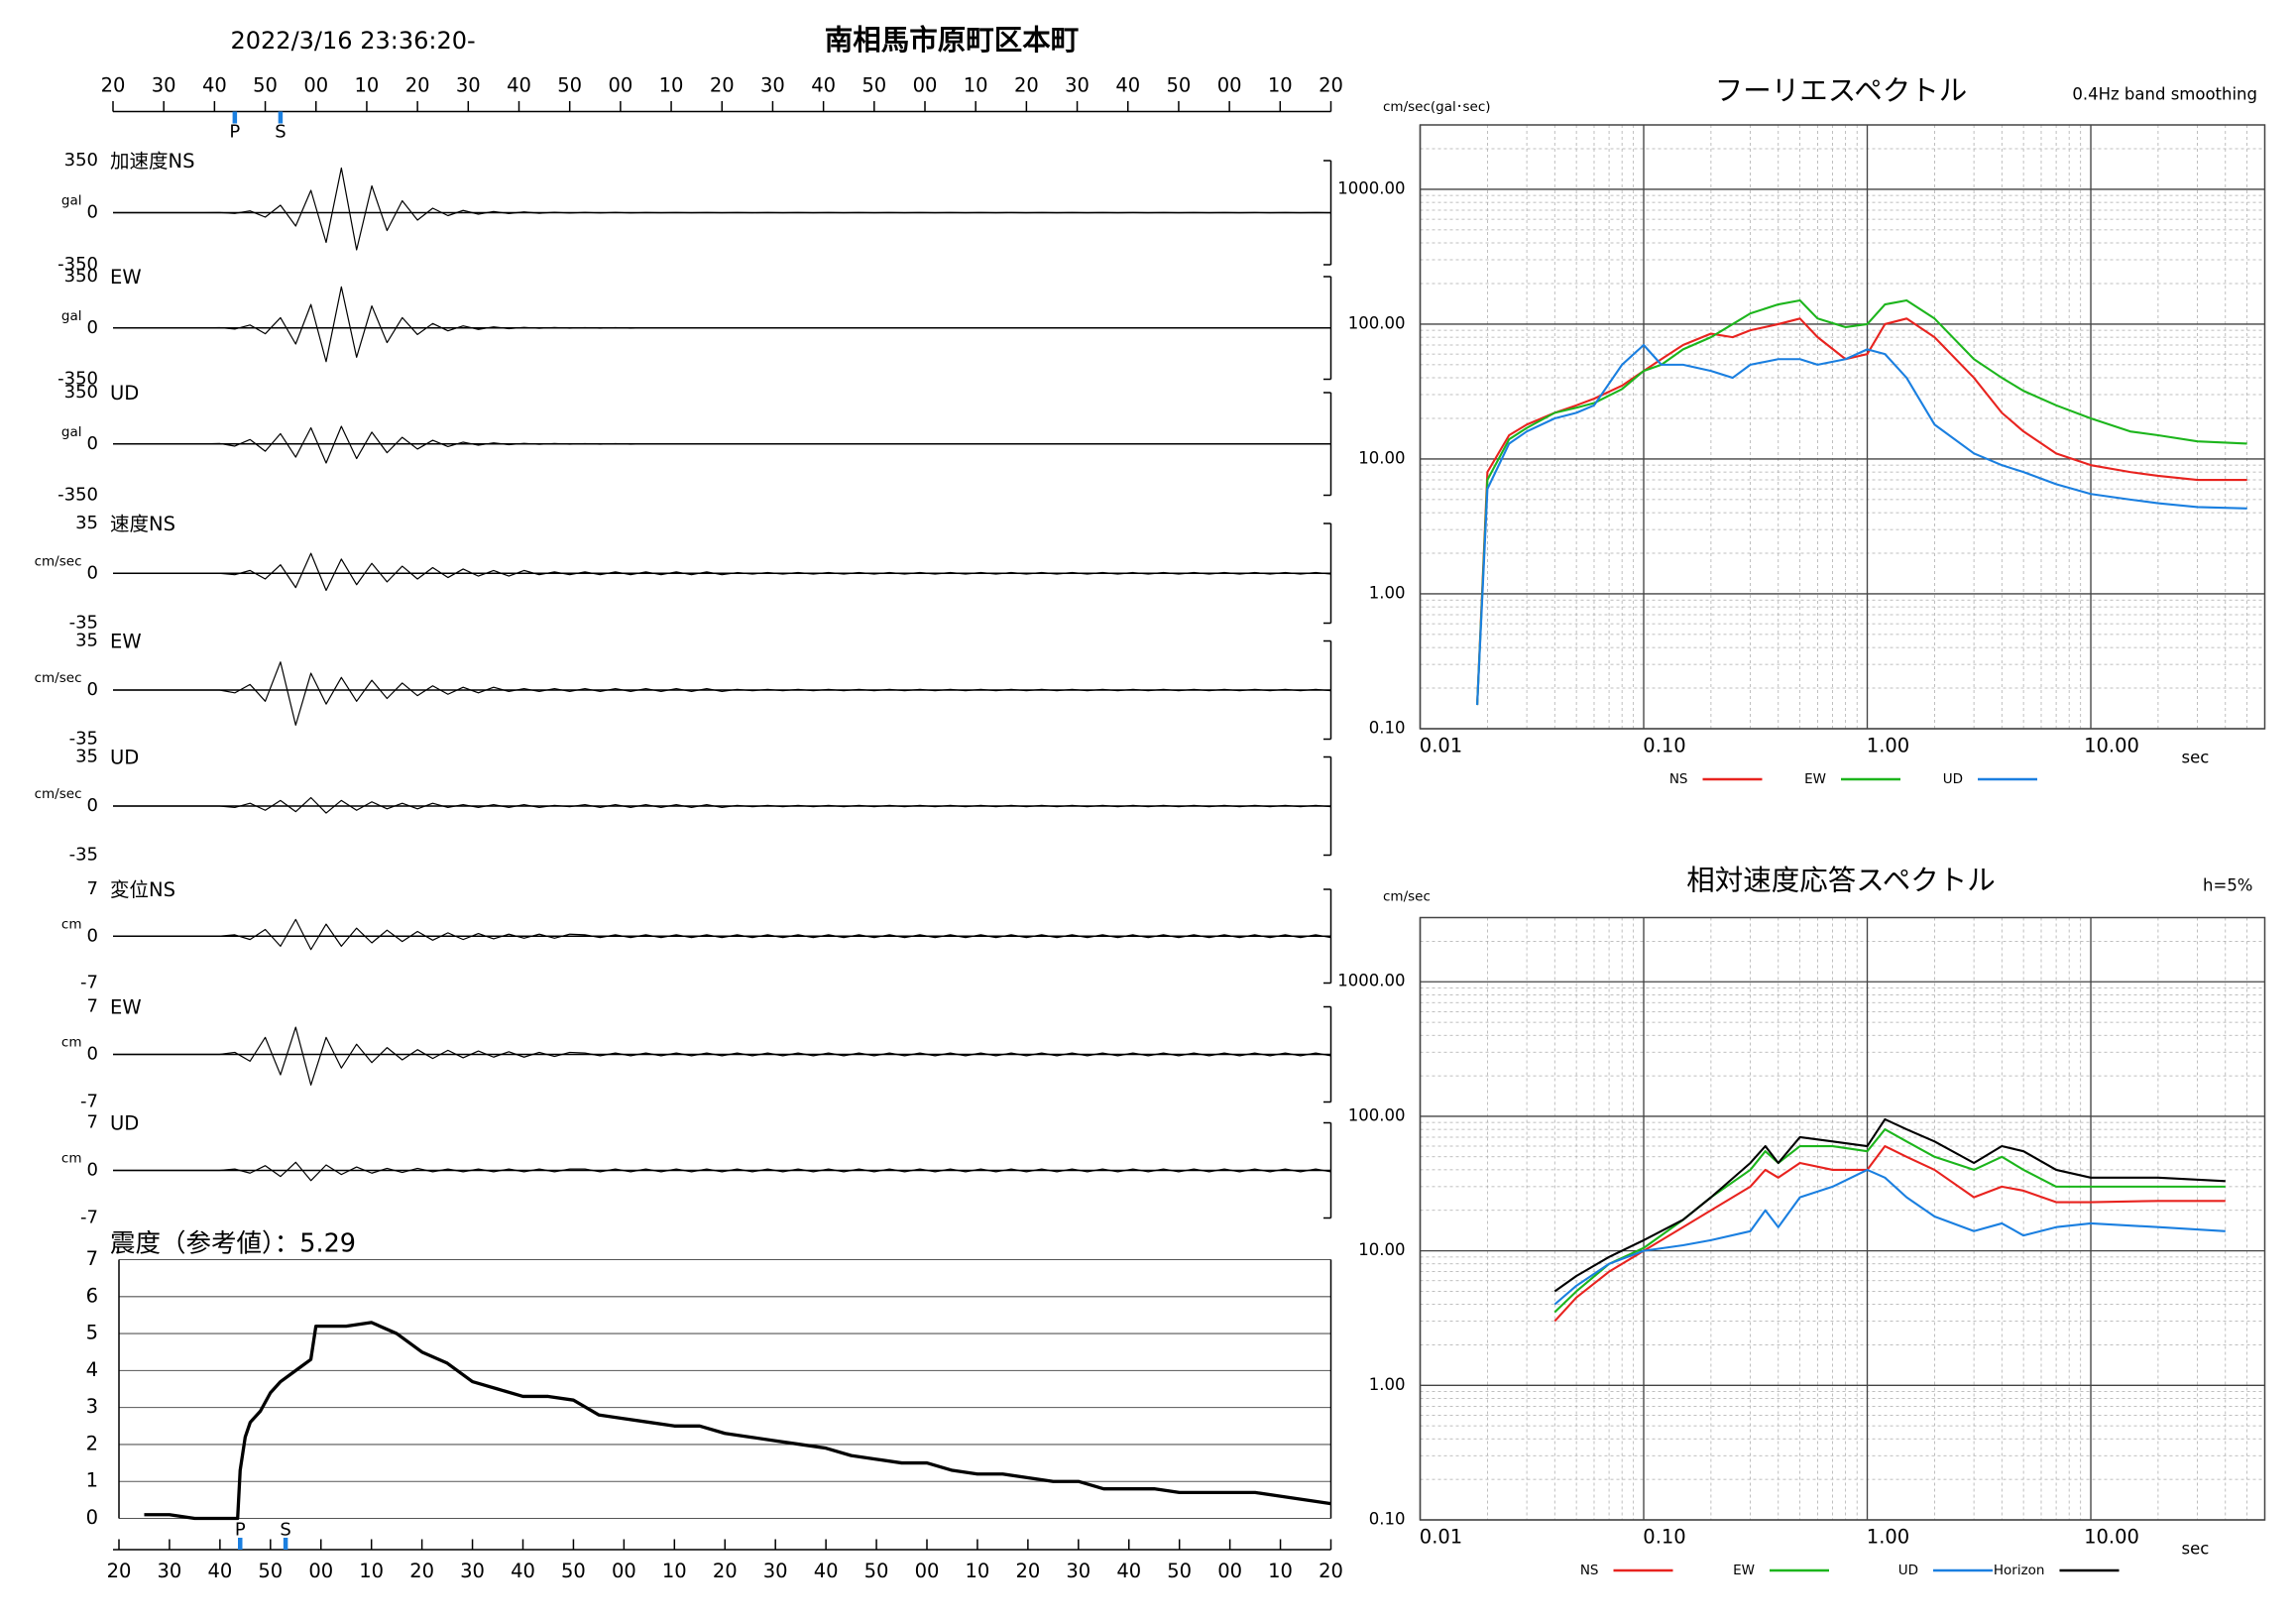 The image size is (2296, 1623). I want to click on unit-label: cm/sec, so click(58, 561).